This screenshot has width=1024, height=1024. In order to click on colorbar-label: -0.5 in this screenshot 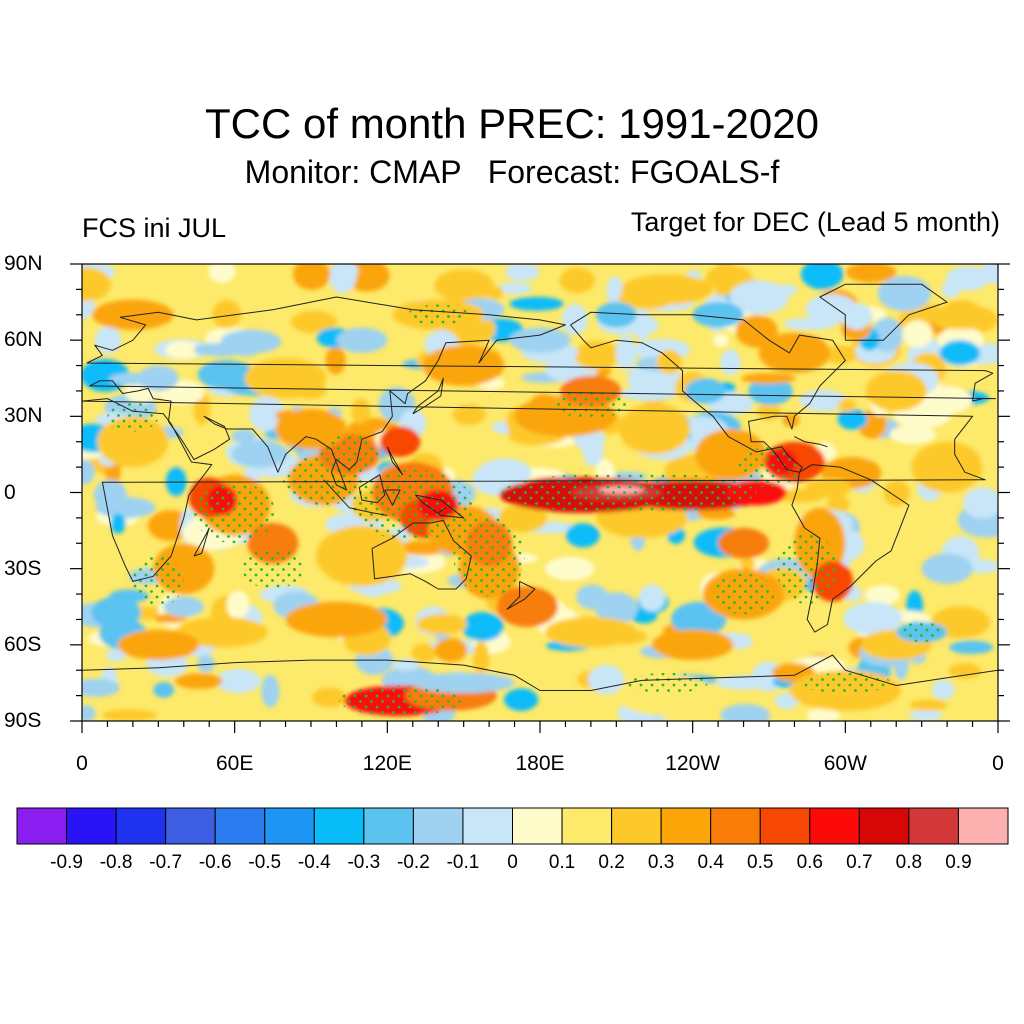, I will do `click(265, 862)`.